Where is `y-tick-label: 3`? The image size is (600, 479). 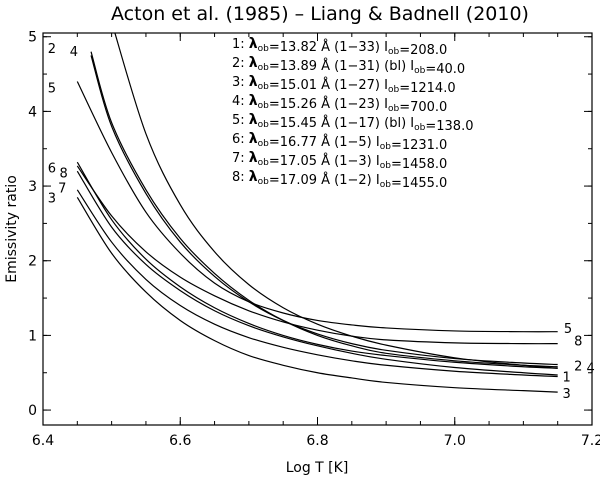 y-tick-label: 3 is located at coordinates (32, 187).